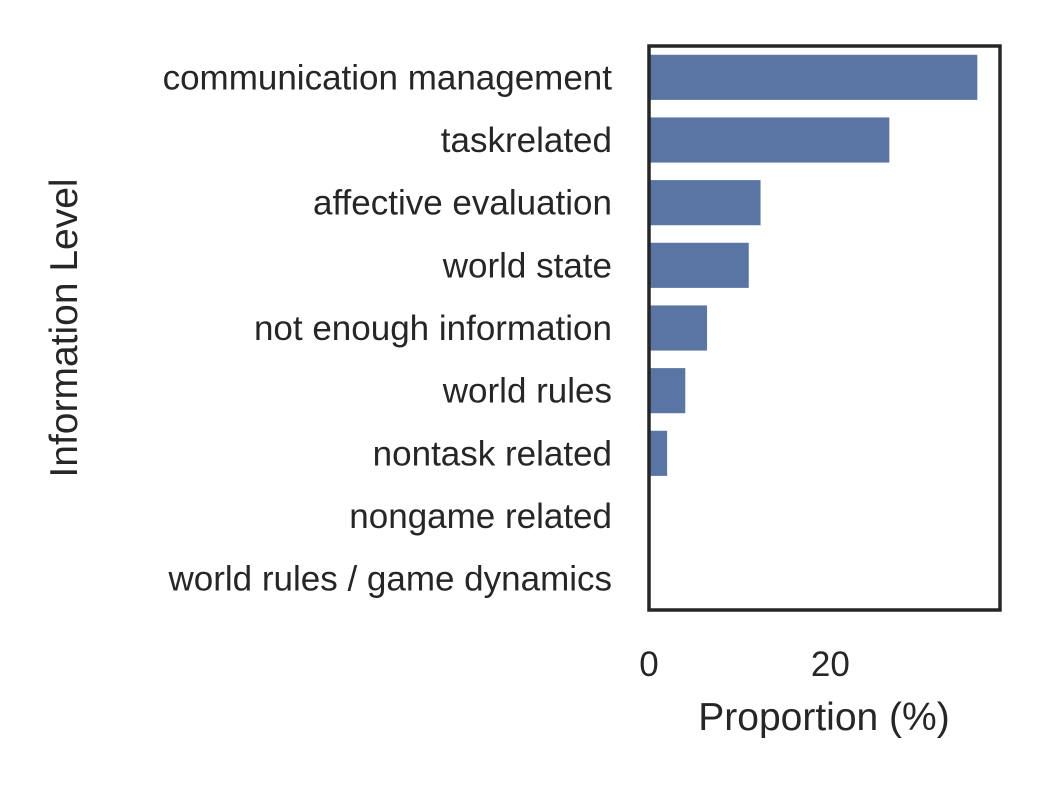  Describe the element at coordinates (705, 203) in the screenshot. I see `bar-affective-evaluation` at that location.